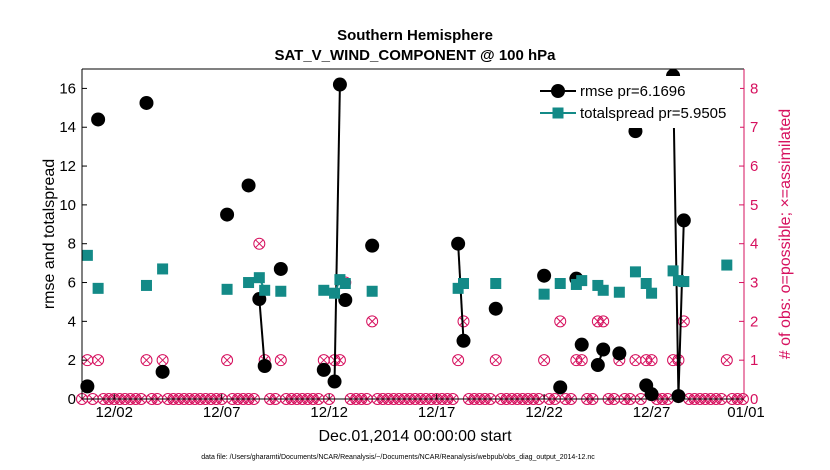  What do you see at coordinates (72, 321) in the screenshot?
I see `y-tick-label: 4` at bounding box center [72, 321].